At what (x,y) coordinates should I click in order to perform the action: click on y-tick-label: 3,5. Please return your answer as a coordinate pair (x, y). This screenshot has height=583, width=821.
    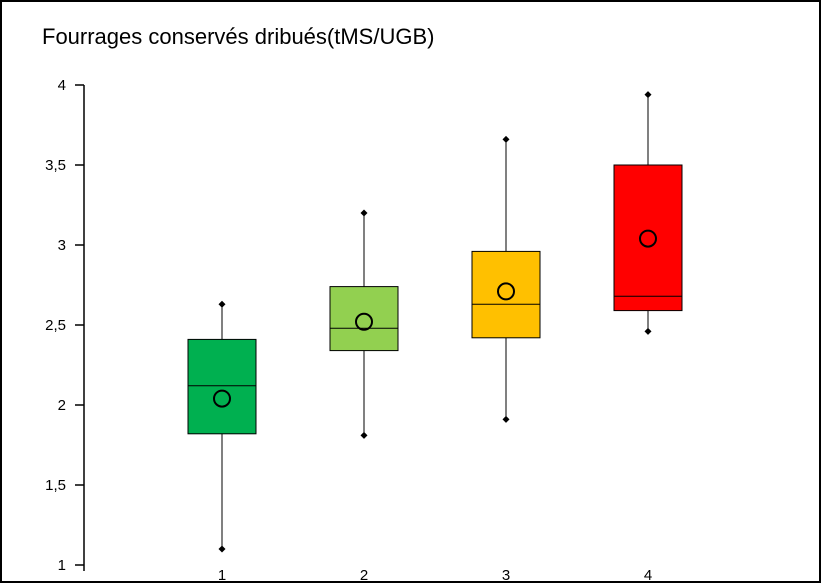
    Looking at the image, I should click on (55, 165).